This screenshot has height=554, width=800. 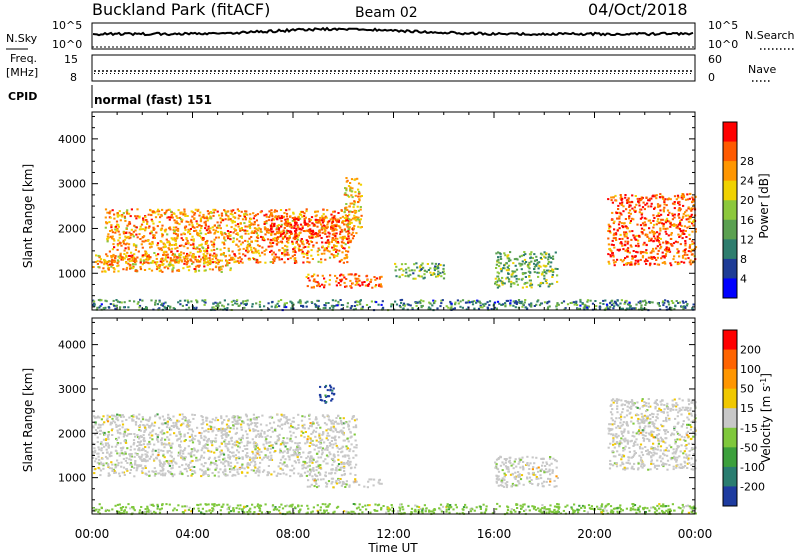 What do you see at coordinates (723, 25) in the screenshot?
I see `noise-right-tick-top: 10^5` at bounding box center [723, 25].